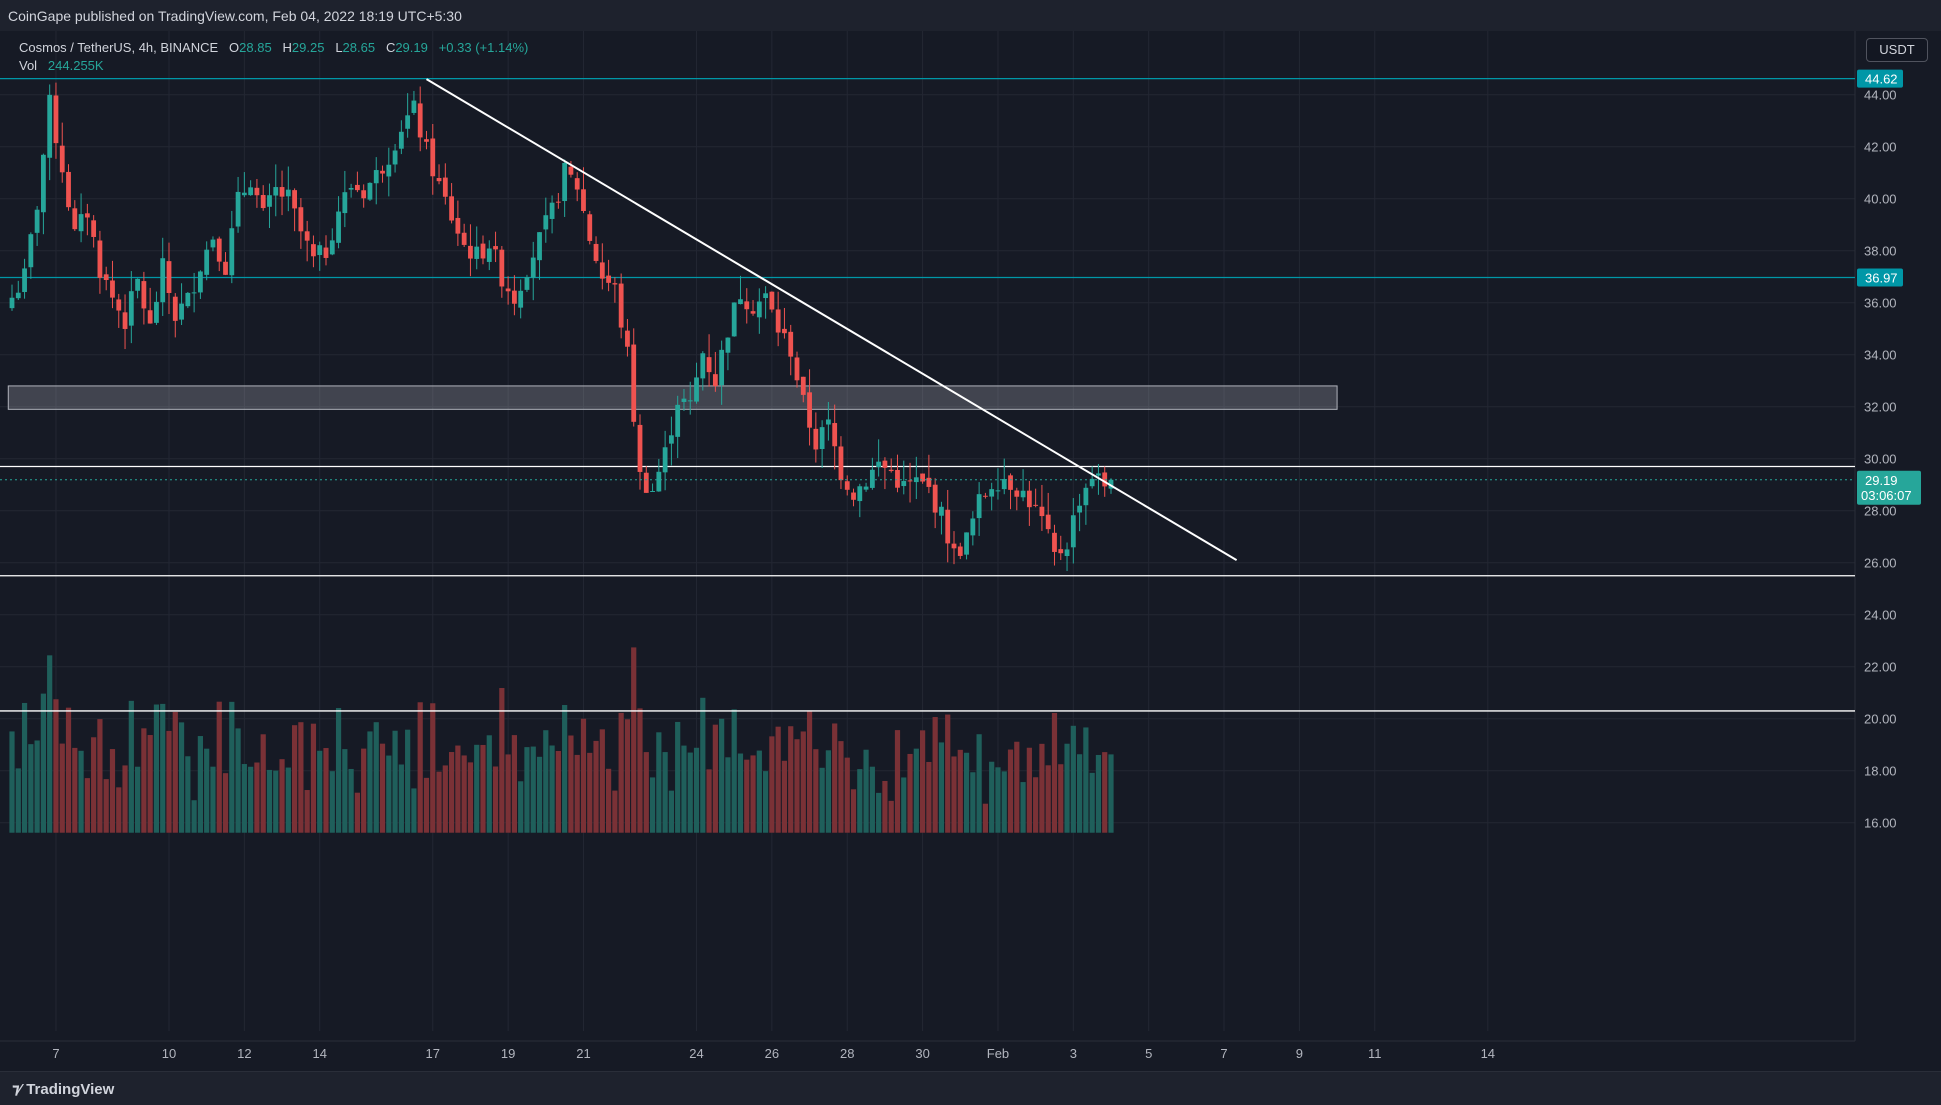  I want to click on price-tick-label: 38.00, so click(1880, 251).